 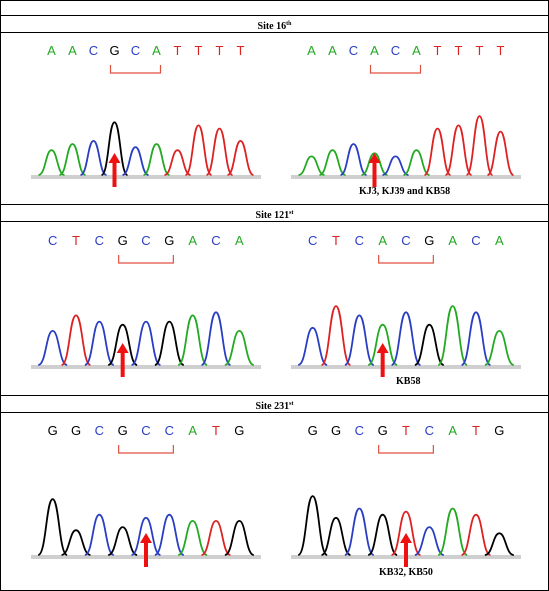 I want to click on site-title-text: Site 231, so click(x=272, y=406).